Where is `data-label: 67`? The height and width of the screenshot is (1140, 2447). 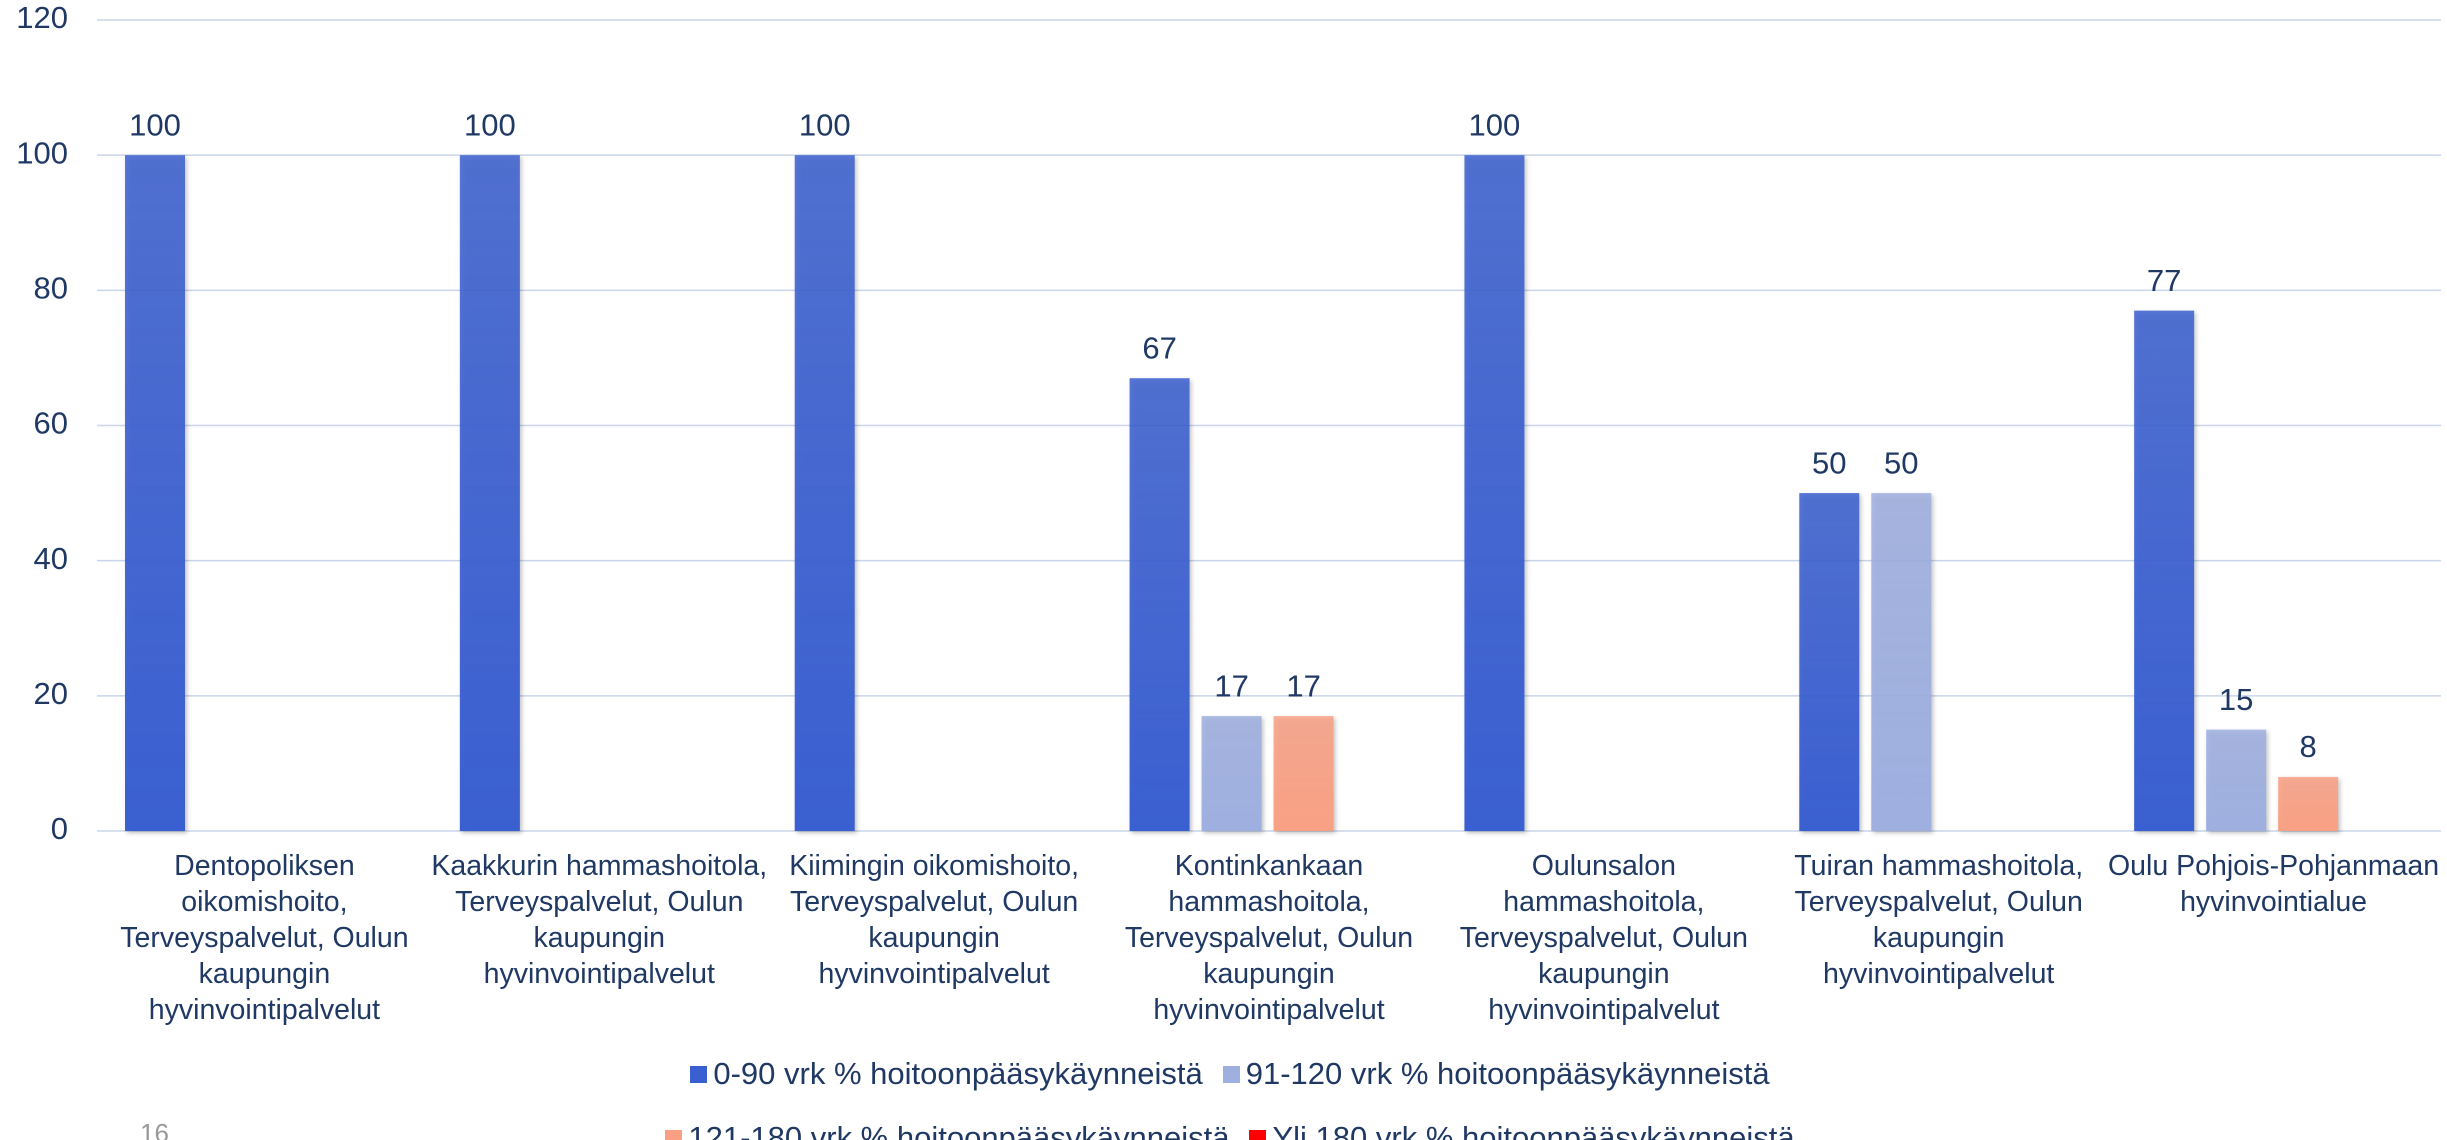
data-label: 67 is located at coordinates (1159, 347).